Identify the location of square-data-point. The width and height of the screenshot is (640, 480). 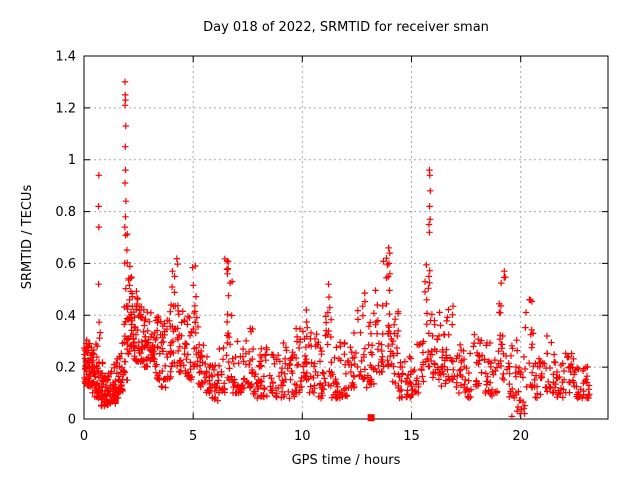
(371, 418).